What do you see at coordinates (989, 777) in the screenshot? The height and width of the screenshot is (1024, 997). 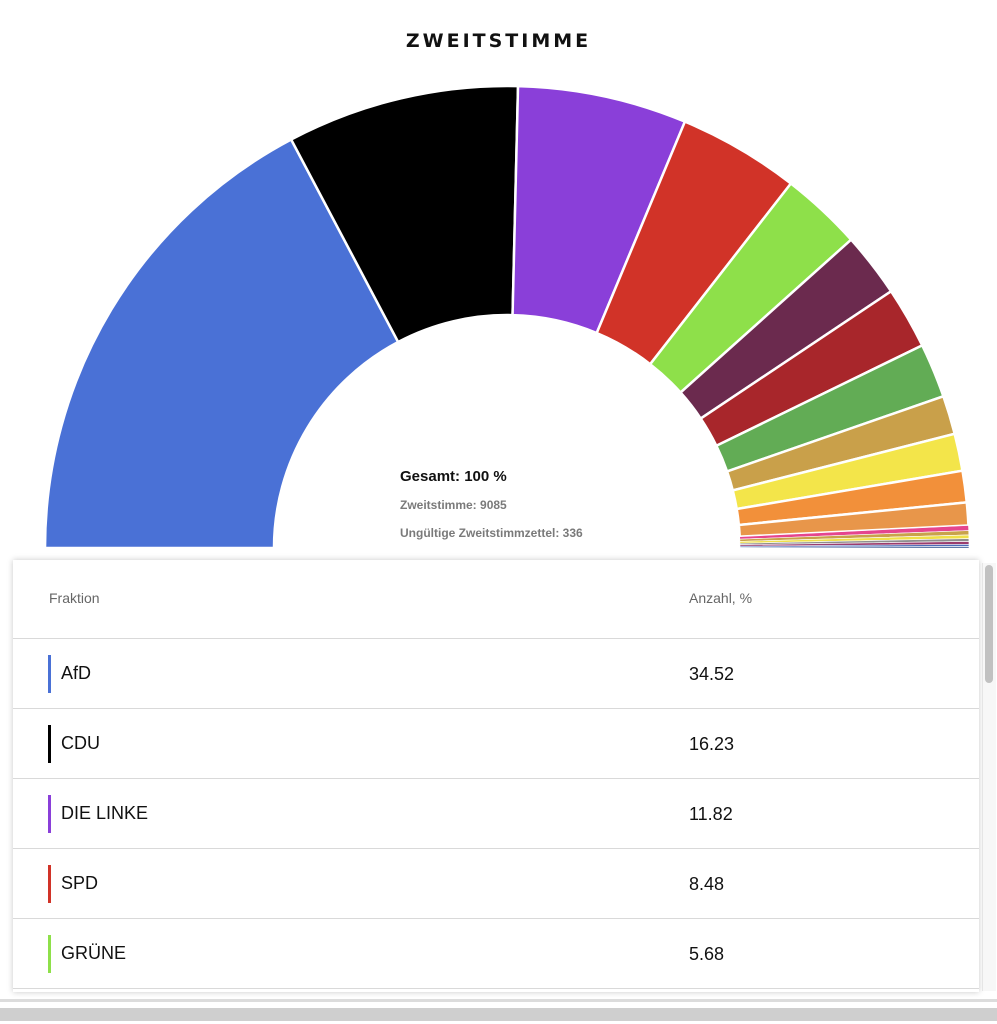 I see `table-scrollbar` at bounding box center [989, 777].